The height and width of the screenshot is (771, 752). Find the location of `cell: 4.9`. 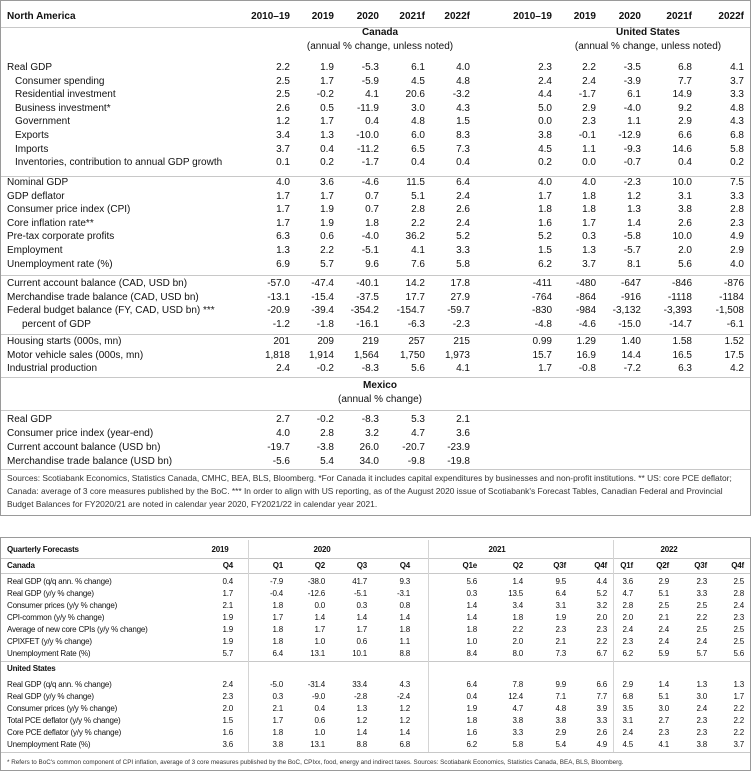

cell: 4.9 is located at coordinates (601, 744).